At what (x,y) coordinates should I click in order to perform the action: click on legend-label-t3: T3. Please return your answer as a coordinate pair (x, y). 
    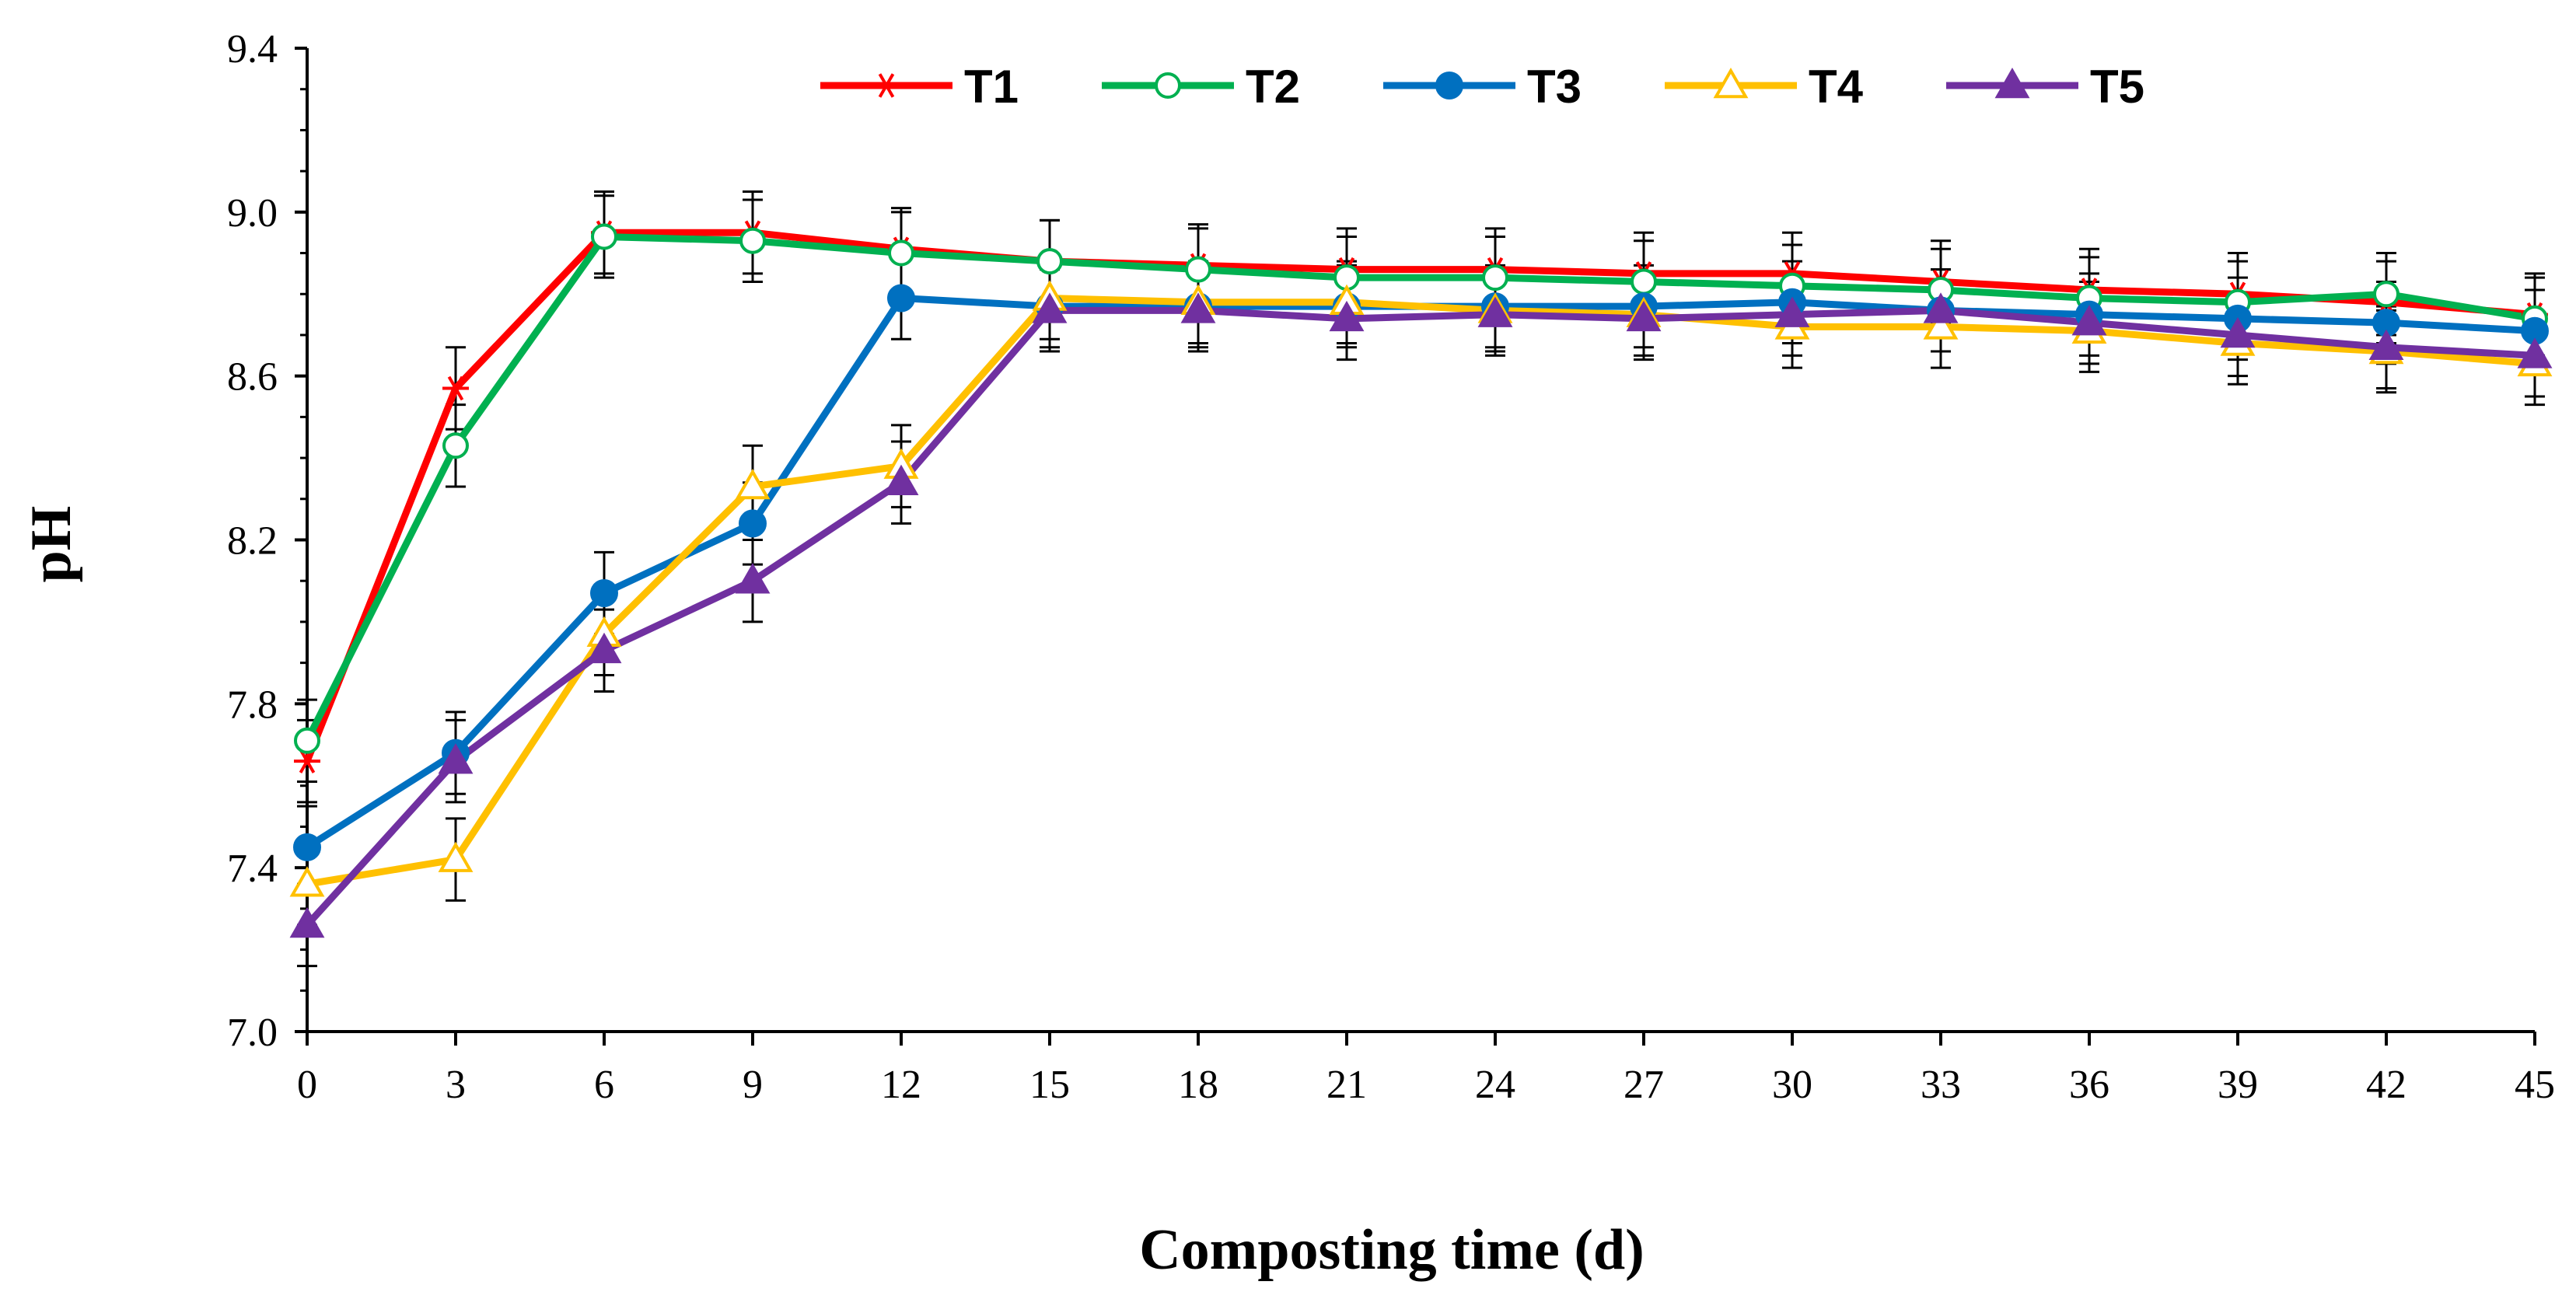
    Looking at the image, I should click on (1554, 87).